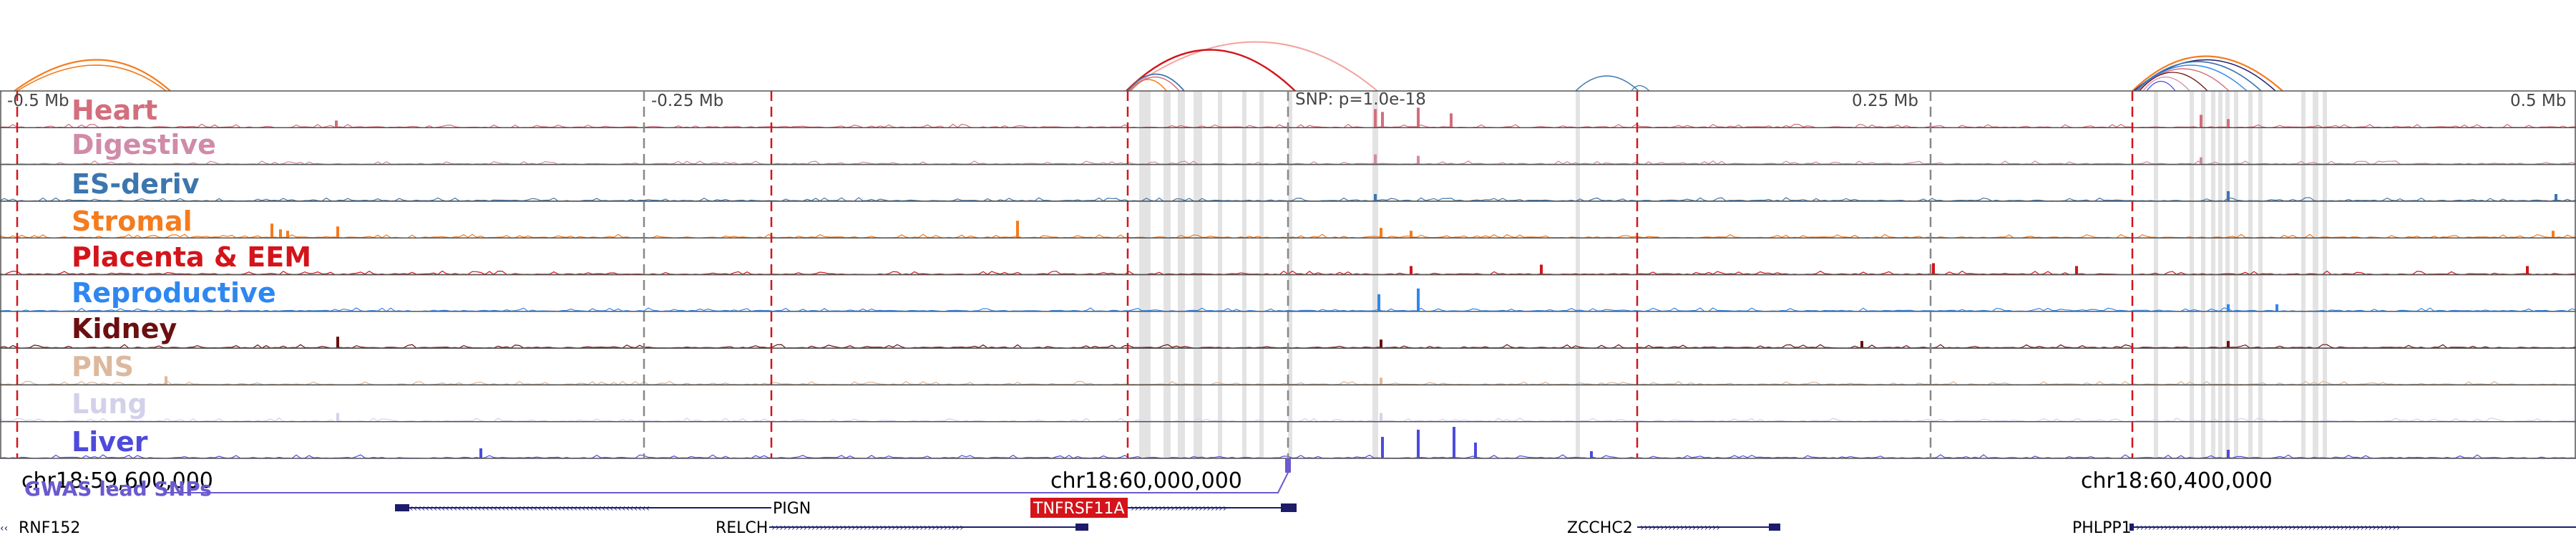  What do you see at coordinates (1680, 528) in the screenshot?
I see `gene-arrows-zcchc2: ››››››››››››››››››››` at bounding box center [1680, 528].